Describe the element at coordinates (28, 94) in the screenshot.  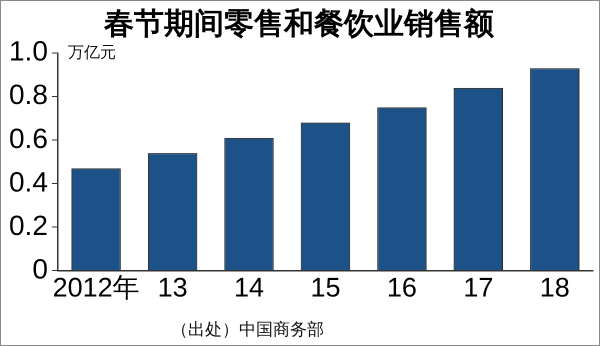
I see `y-tick-label: 0.8` at that location.